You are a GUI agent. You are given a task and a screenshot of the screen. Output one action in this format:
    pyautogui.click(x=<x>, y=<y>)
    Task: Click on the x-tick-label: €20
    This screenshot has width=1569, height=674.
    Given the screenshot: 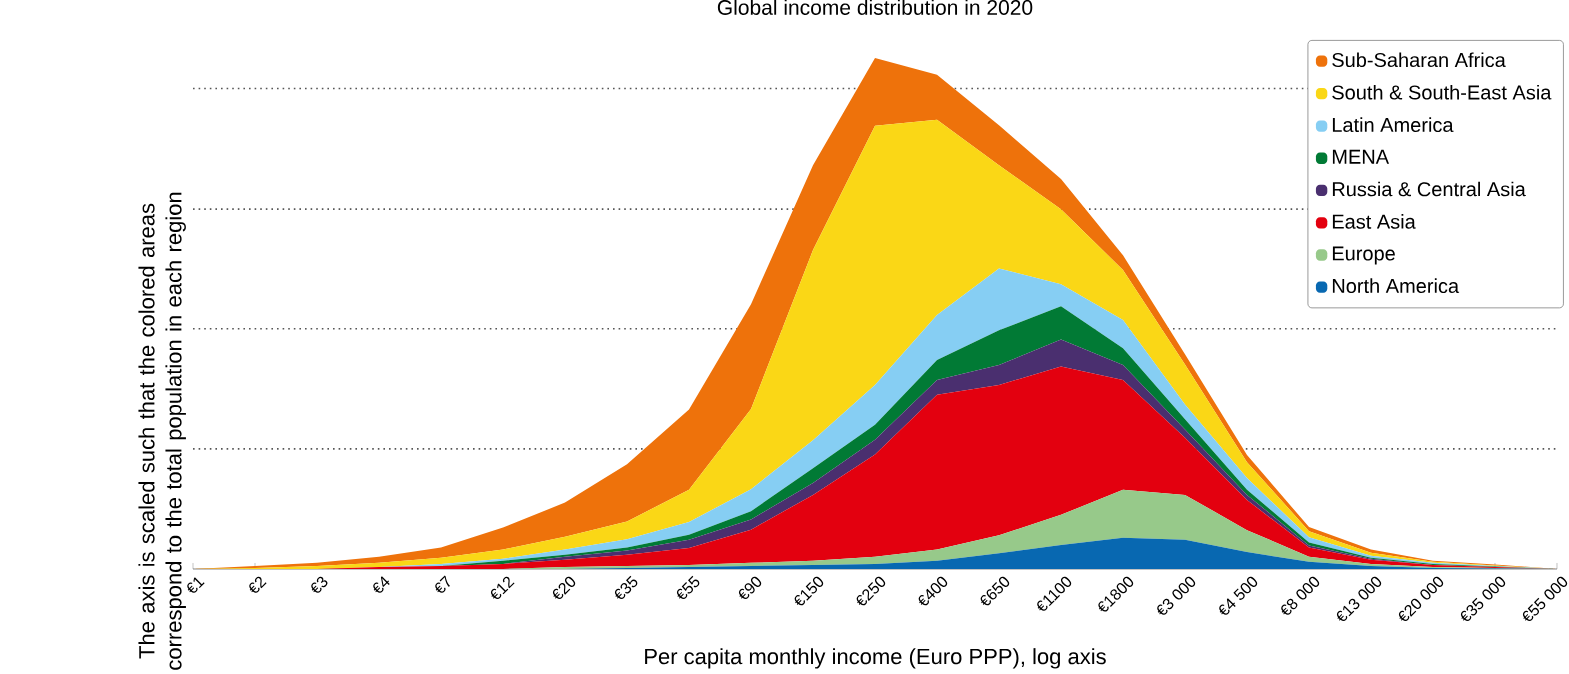 What is the action you would take?
    pyautogui.click(x=564, y=588)
    